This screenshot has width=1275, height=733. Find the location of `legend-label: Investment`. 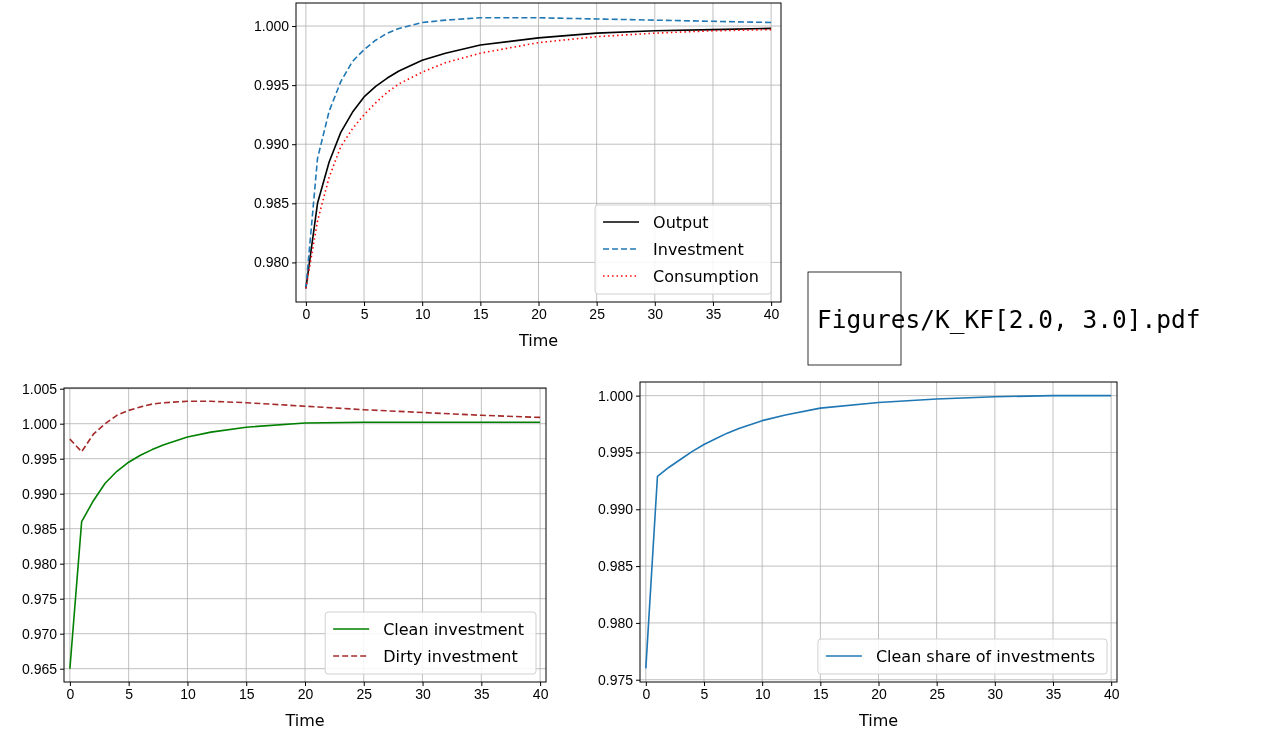

legend-label: Investment is located at coordinates (698, 249).